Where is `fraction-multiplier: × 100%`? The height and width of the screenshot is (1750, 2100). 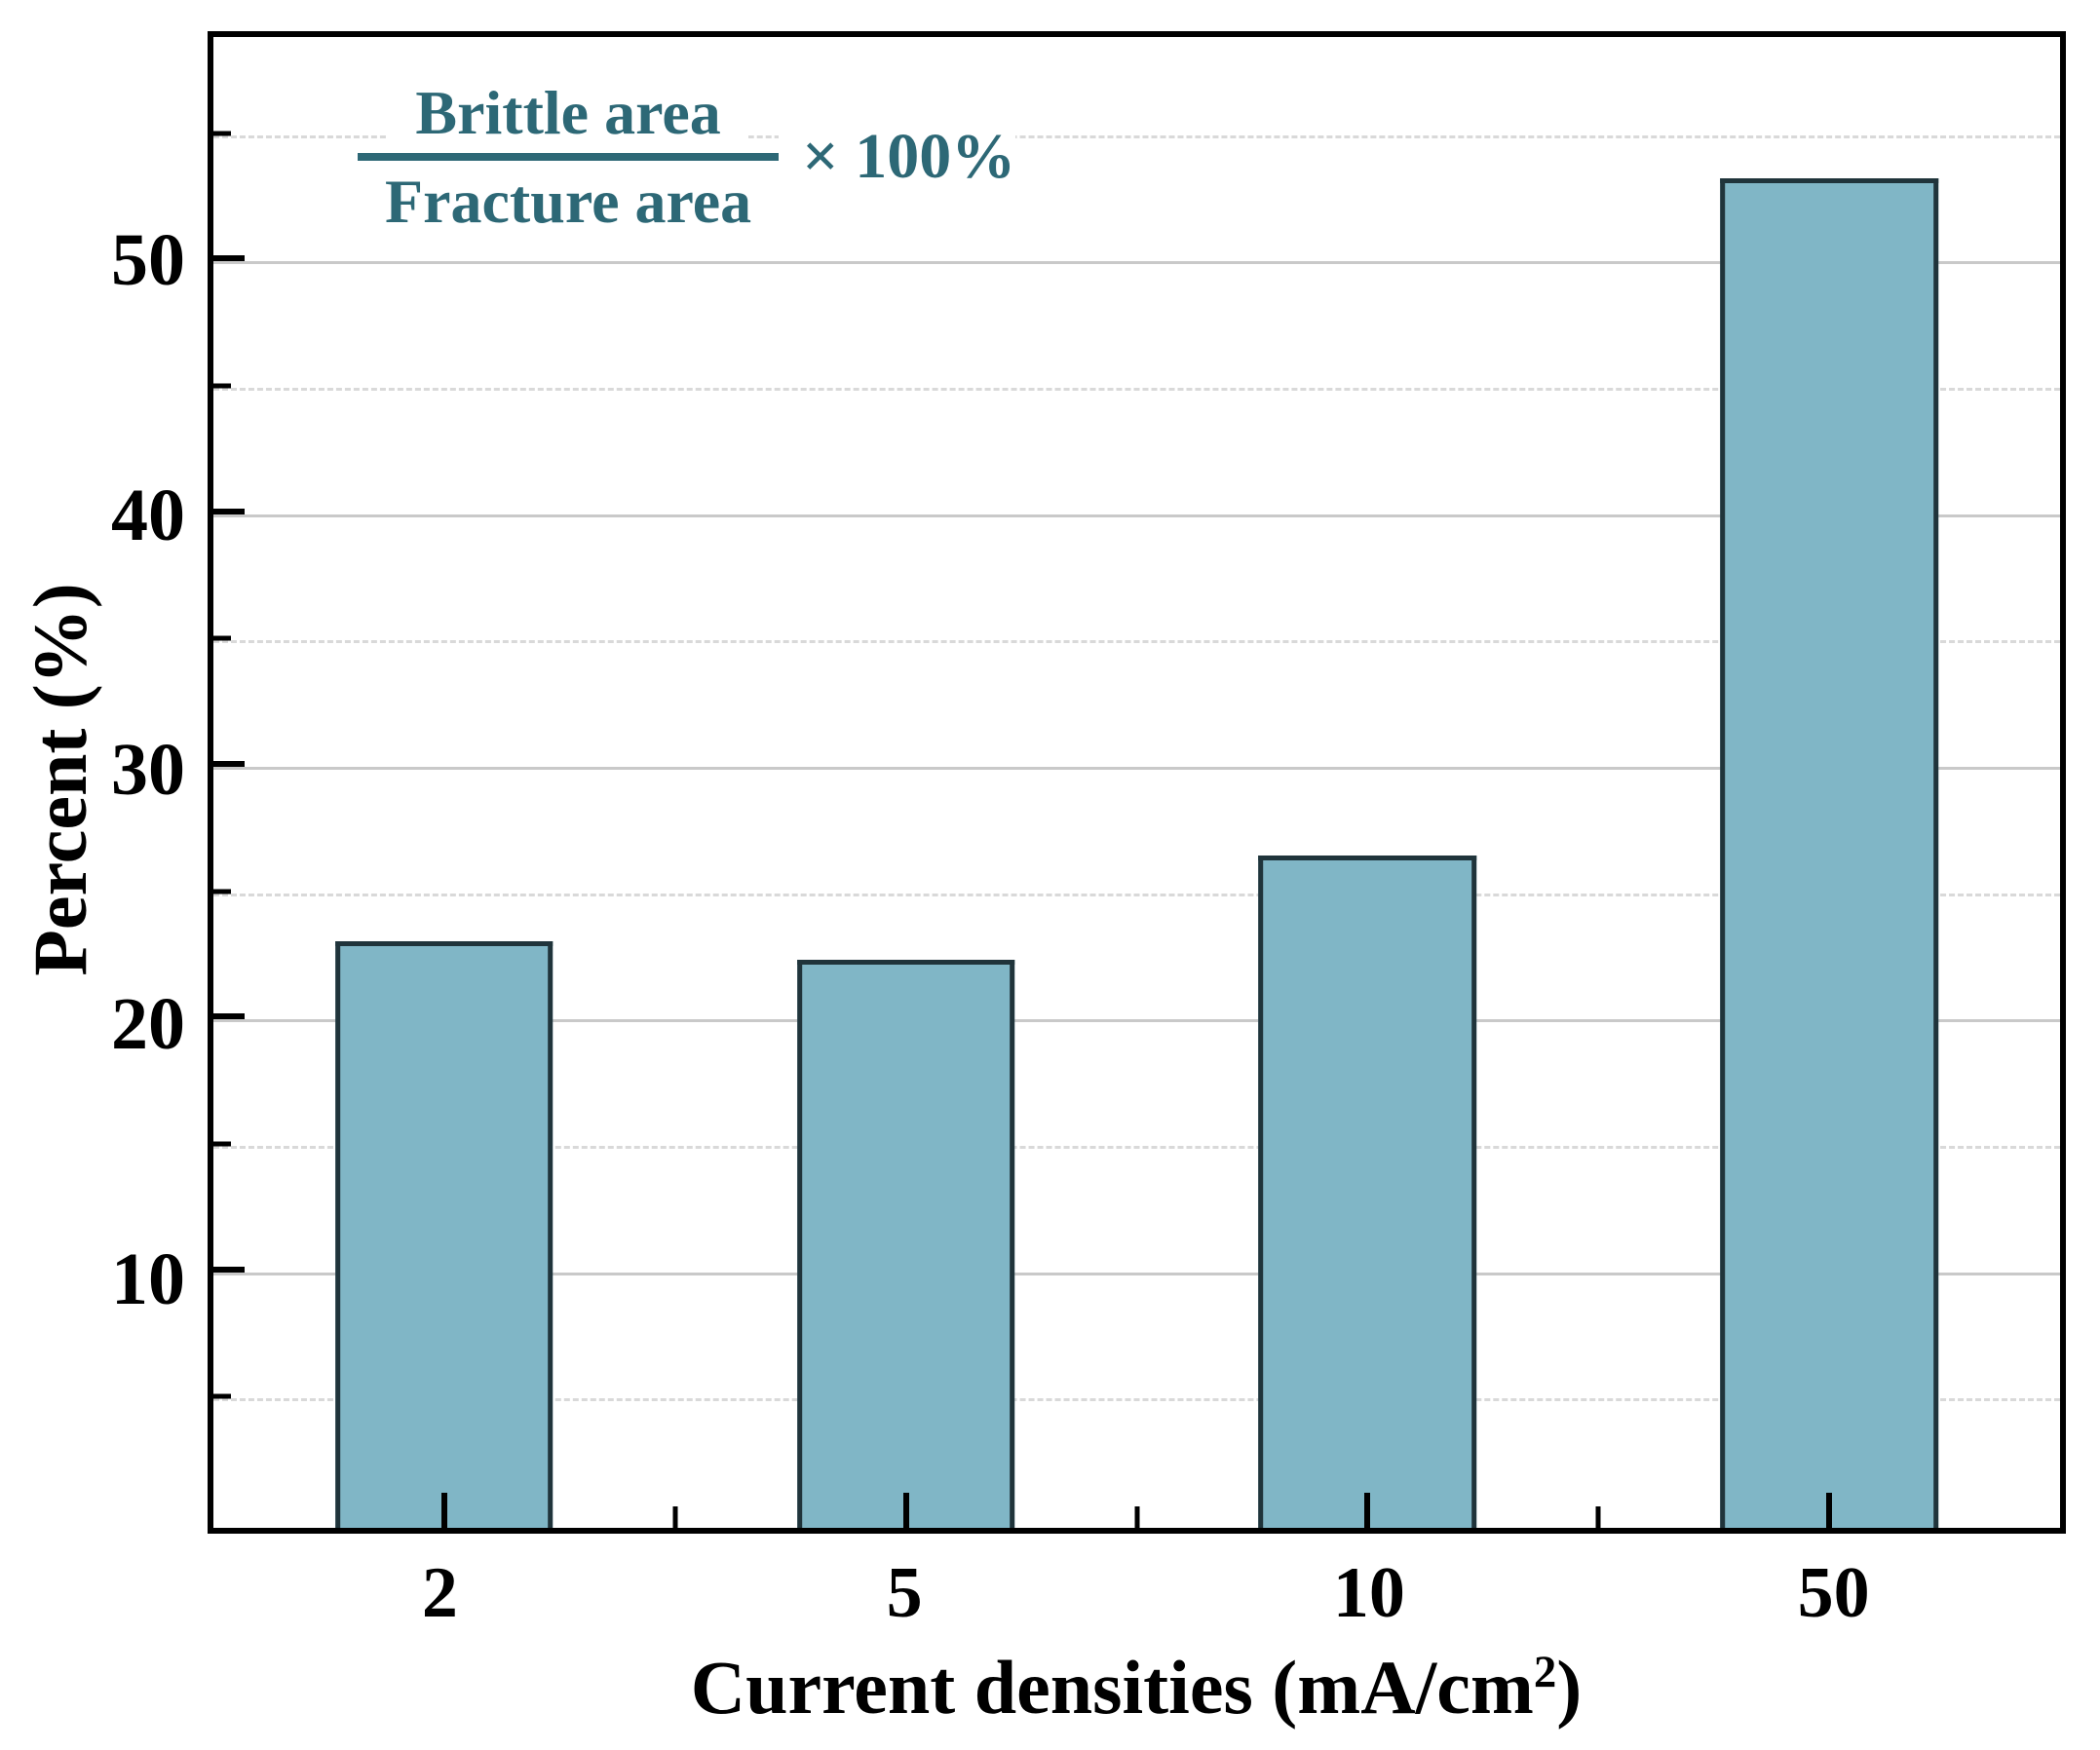
fraction-multiplier: × 100% is located at coordinates (897, 157).